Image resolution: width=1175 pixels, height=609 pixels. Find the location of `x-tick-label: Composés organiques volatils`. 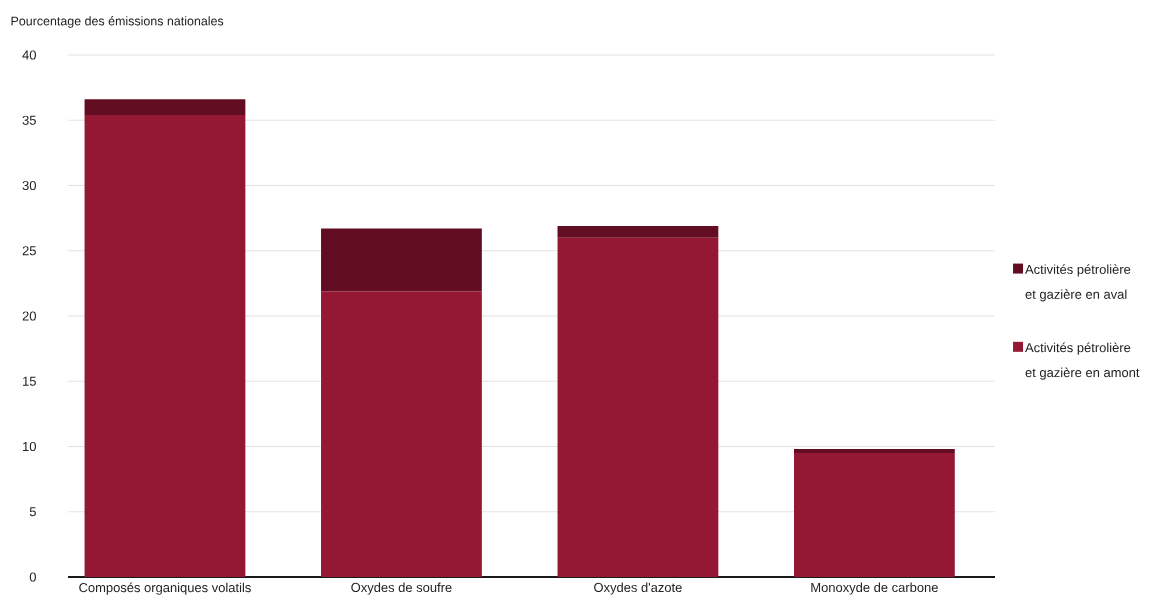

x-tick-label: Composés organiques volatils is located at coordinates (165, 588).